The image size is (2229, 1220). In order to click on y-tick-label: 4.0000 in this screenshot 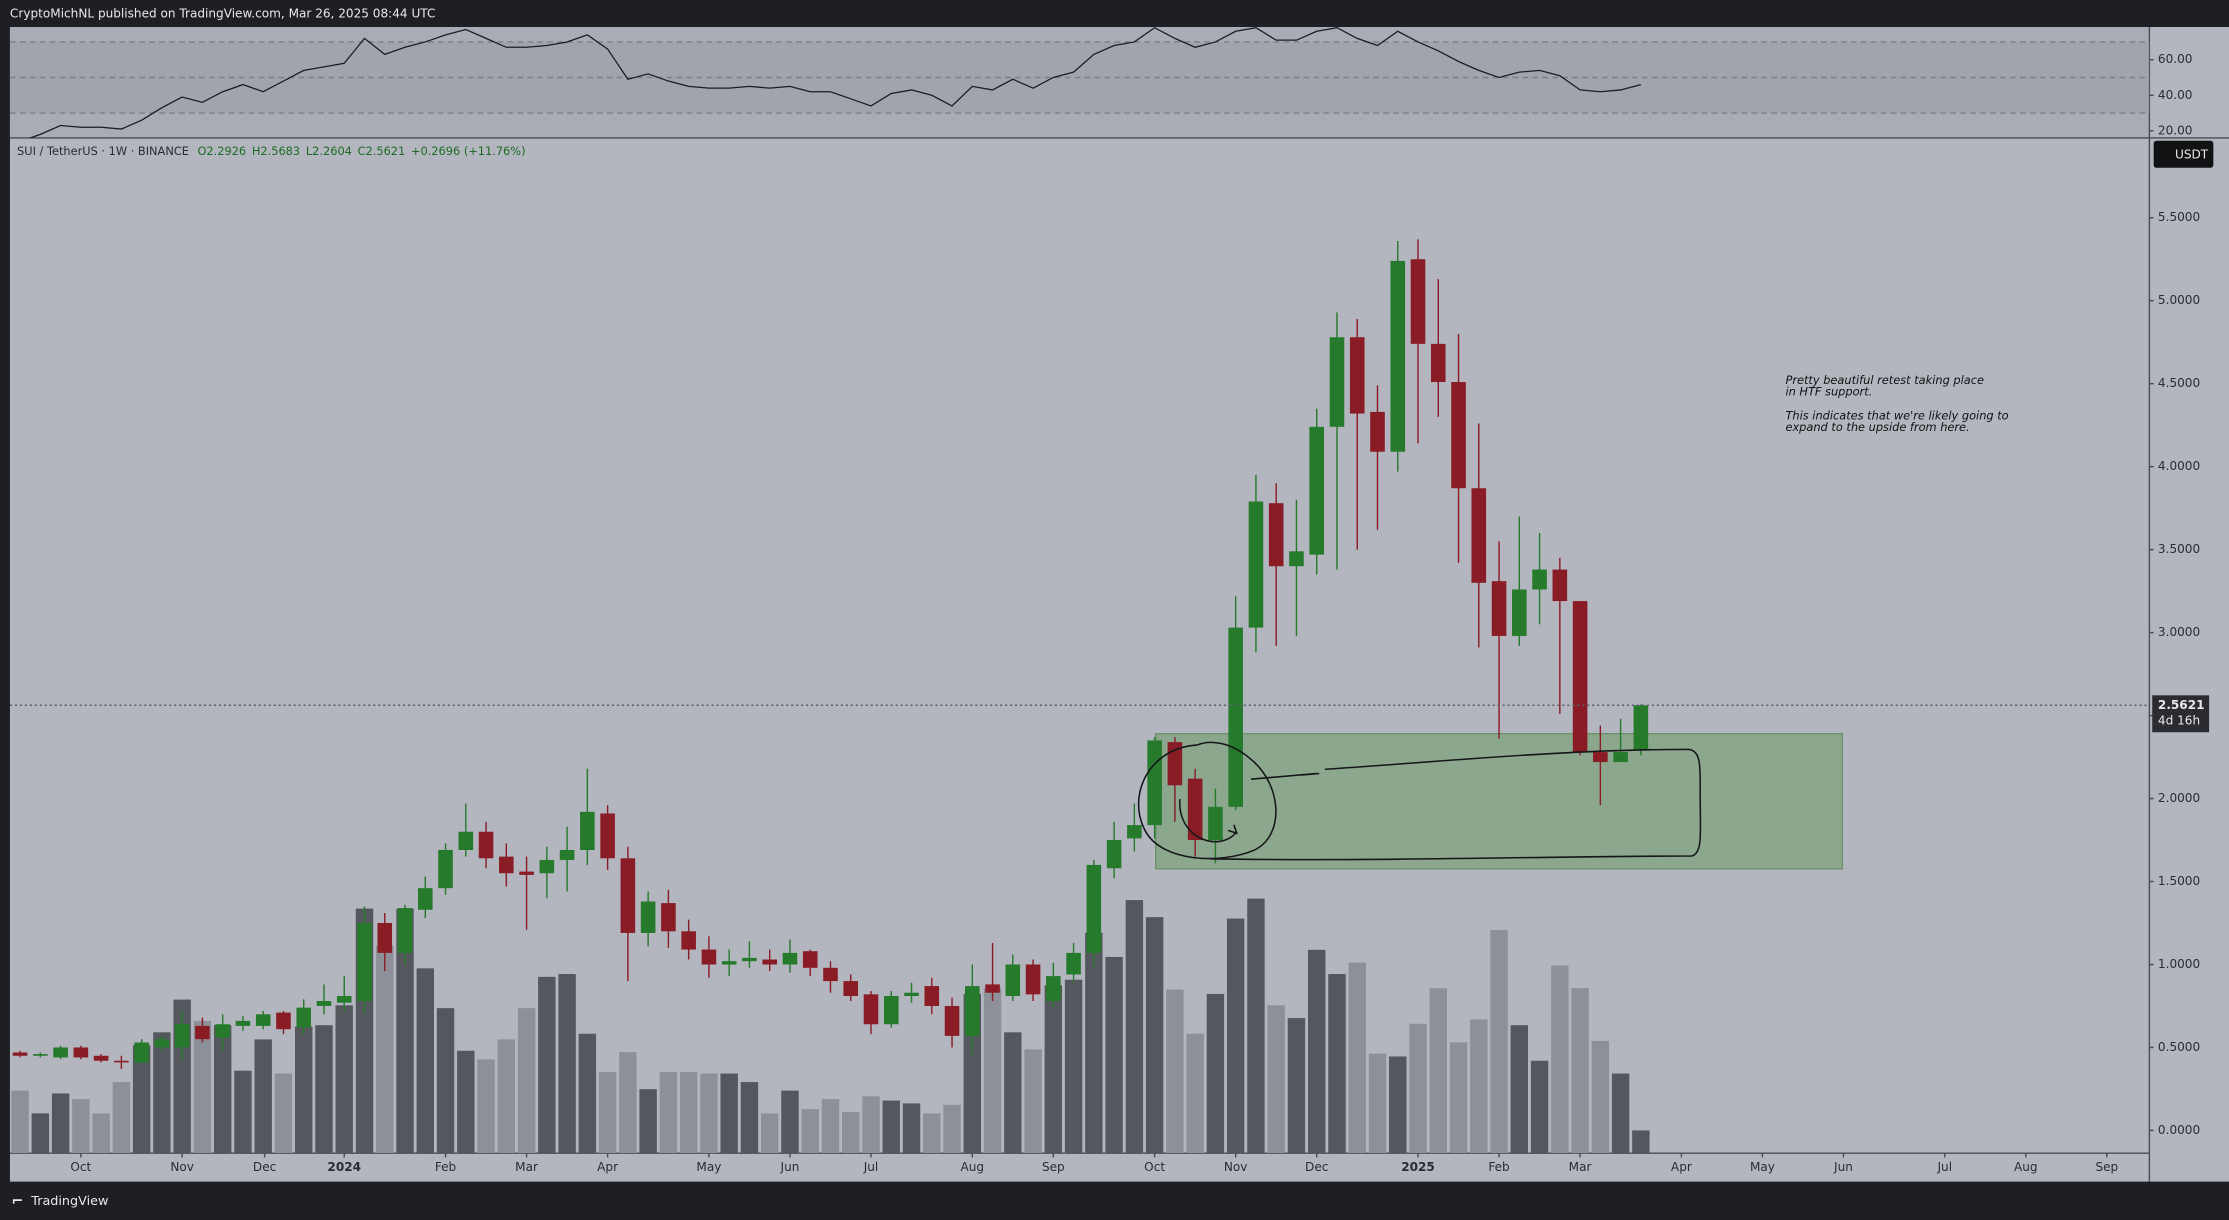, I will do `click(2179, 466)`.